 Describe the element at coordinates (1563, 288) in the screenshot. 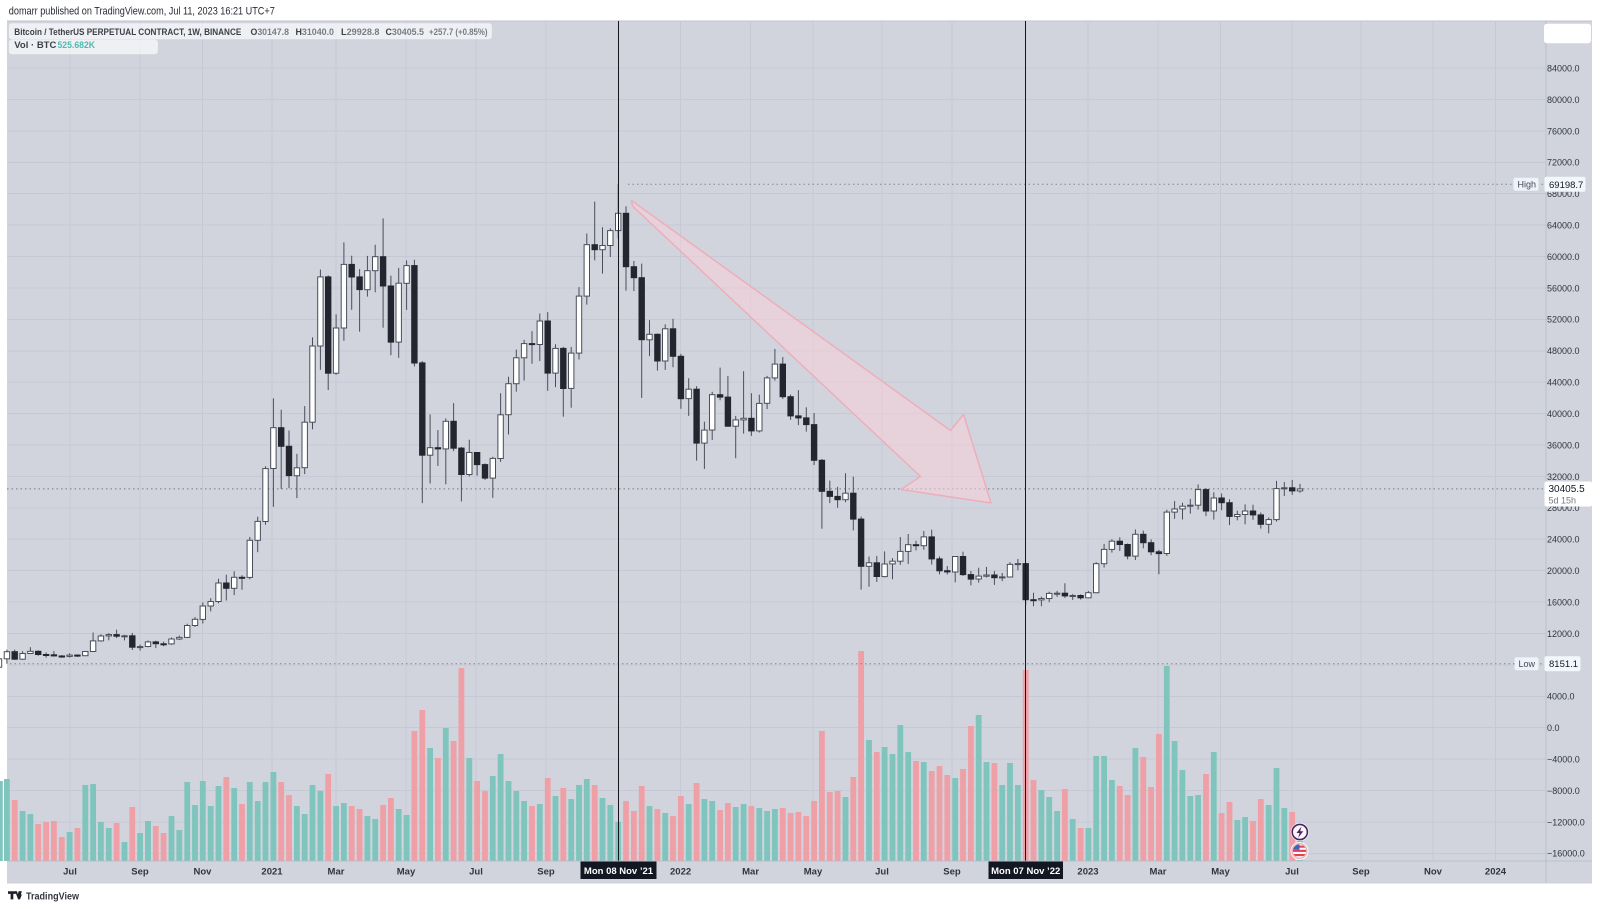

I see `svg-text: 56000.0` at that location.